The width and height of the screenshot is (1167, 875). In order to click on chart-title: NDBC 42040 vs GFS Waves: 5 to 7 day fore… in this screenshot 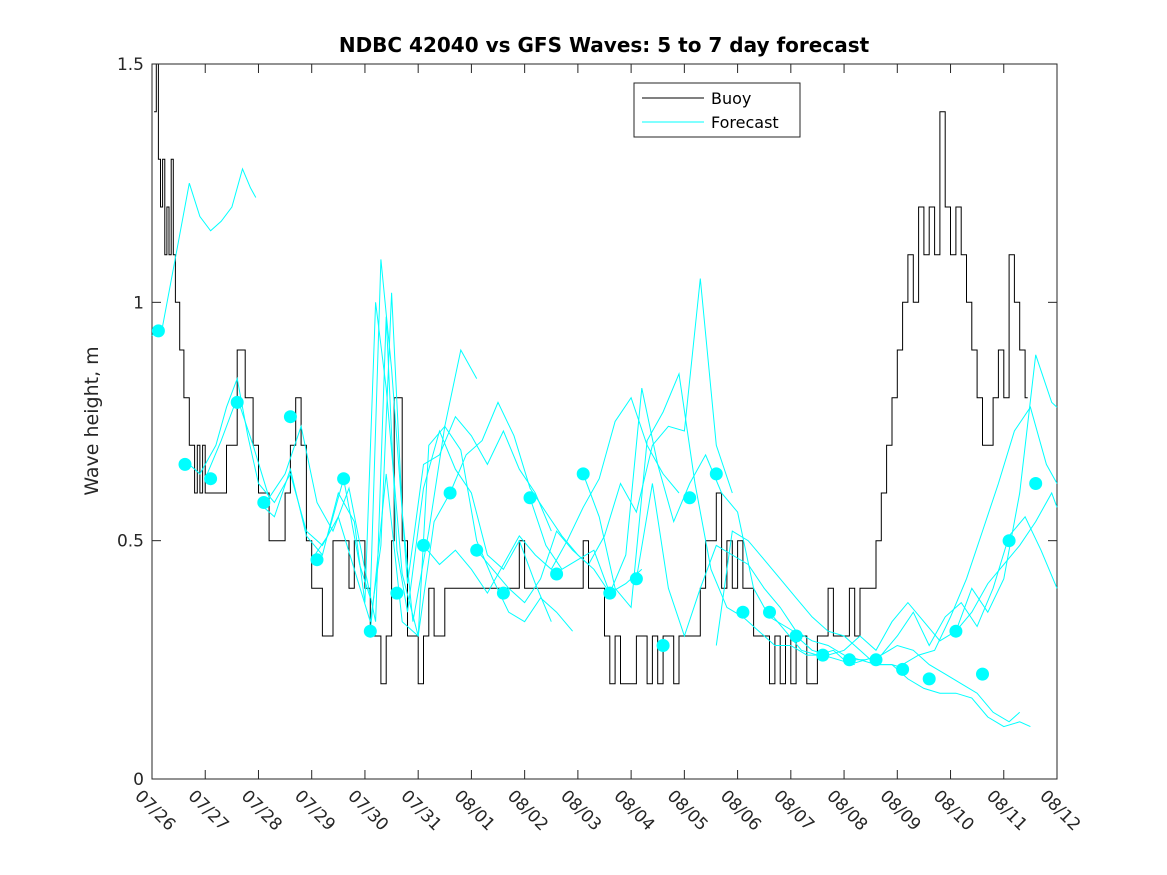, I will do `click(604, 45)`.